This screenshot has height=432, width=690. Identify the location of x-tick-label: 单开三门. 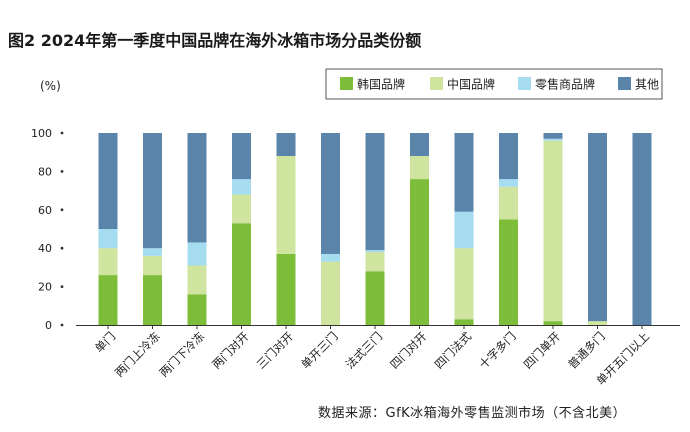
(319, 350).